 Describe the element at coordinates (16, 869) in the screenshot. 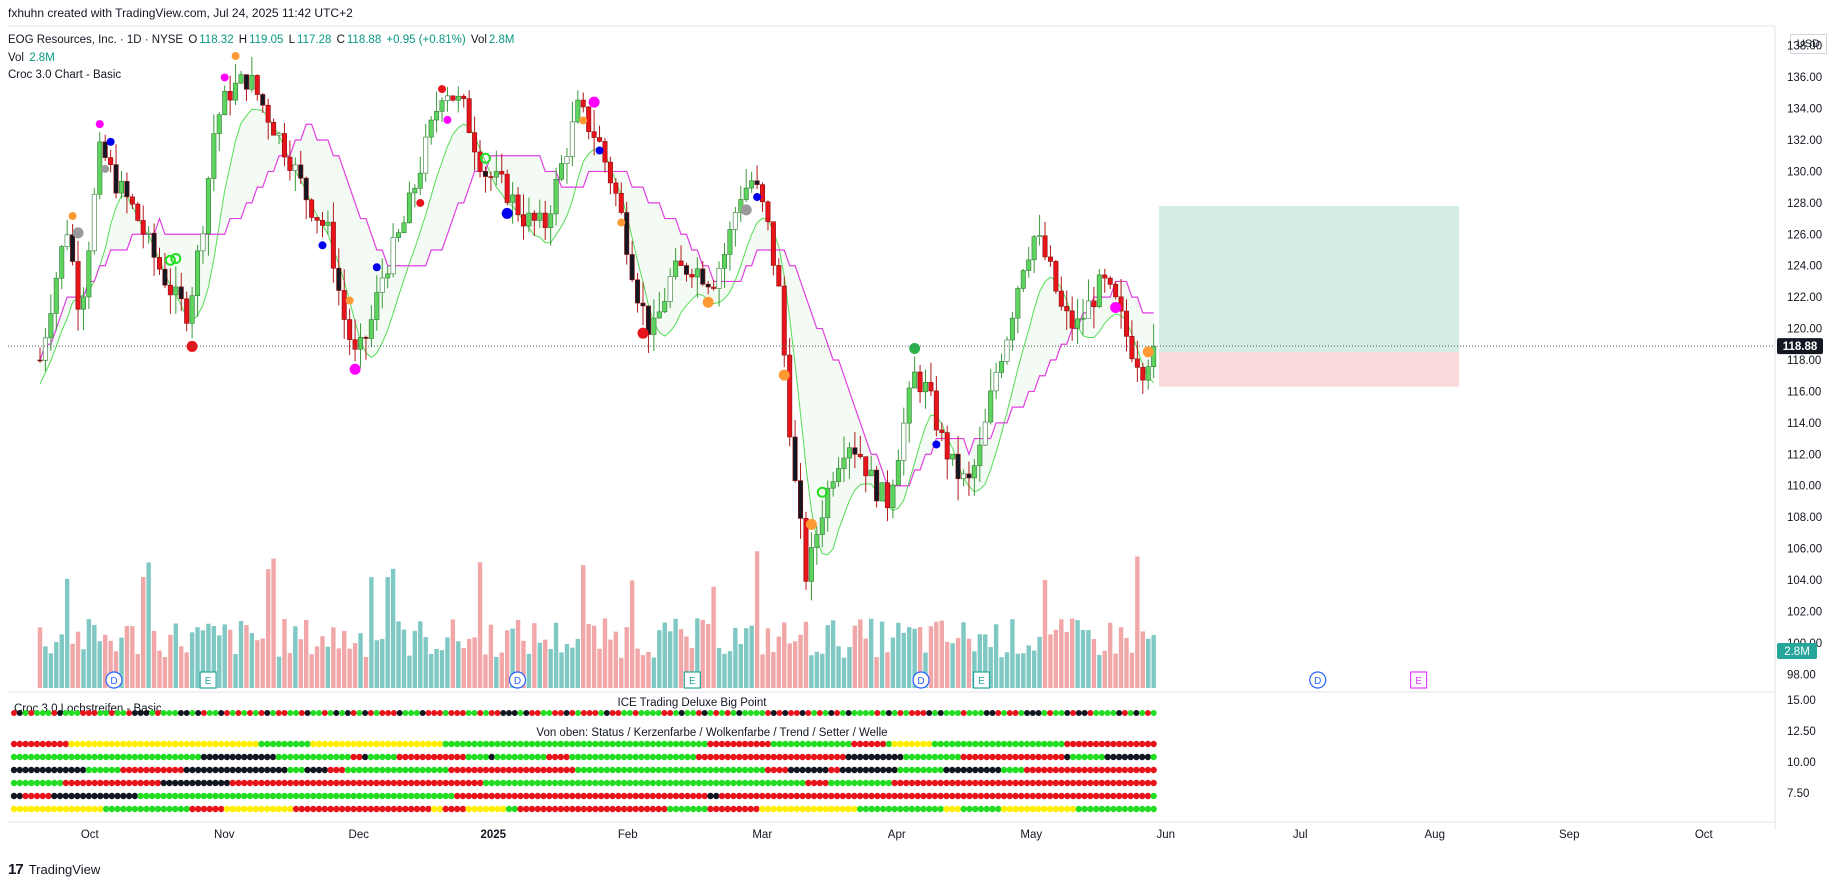

I see `tradingview-logo: 17` at that location.